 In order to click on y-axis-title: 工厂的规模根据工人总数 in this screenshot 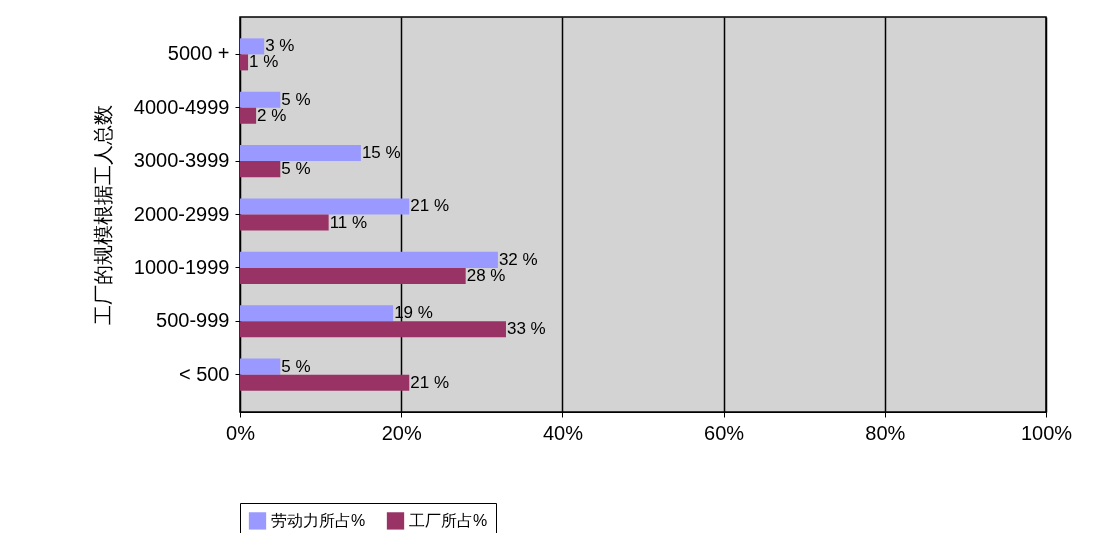, I will do `click(102, 215)`.